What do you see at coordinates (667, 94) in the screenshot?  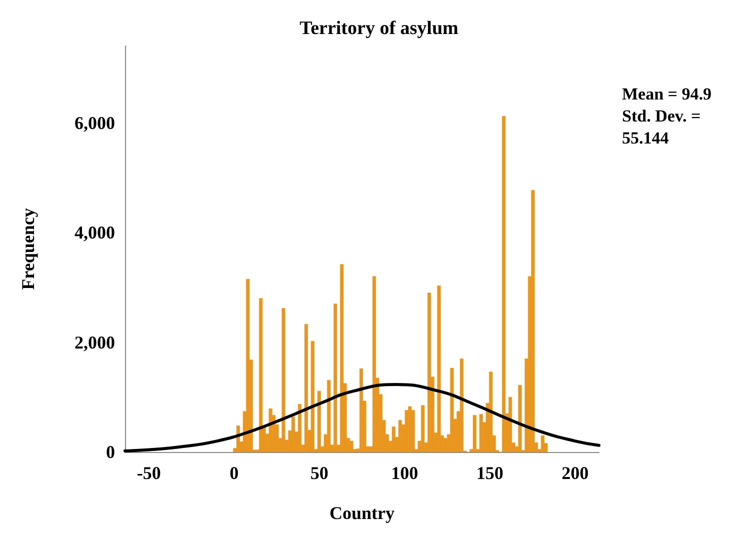 I see `text: Mean = 94.9` at bounding box center [667, 94].